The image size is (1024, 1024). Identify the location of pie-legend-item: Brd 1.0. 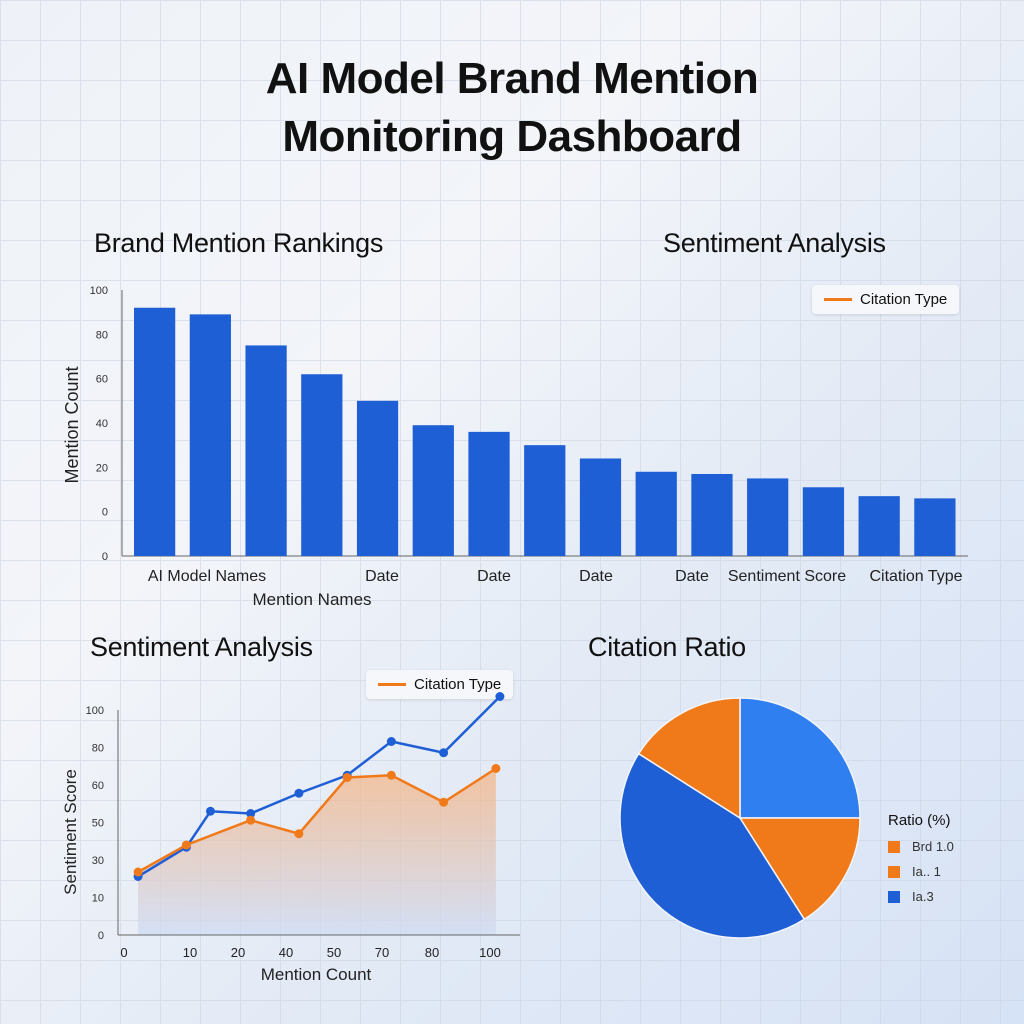
(921, 846).